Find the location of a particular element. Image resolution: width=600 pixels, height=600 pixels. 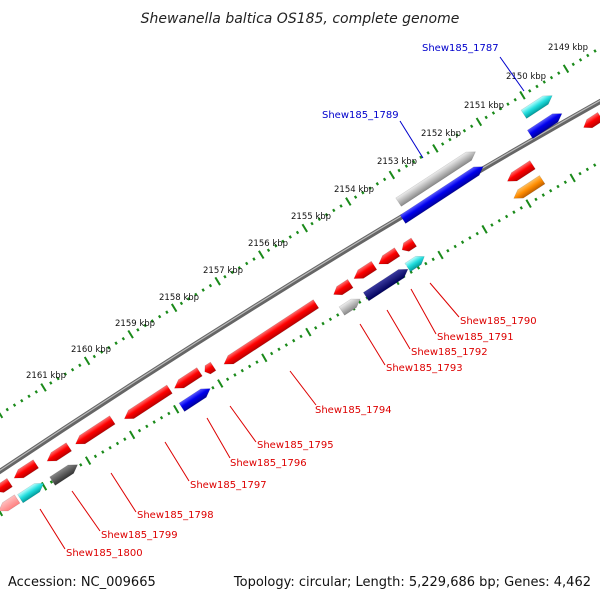

gene-label-shew185-1795: Shew185_1795 is located at coordinates (295, 445).